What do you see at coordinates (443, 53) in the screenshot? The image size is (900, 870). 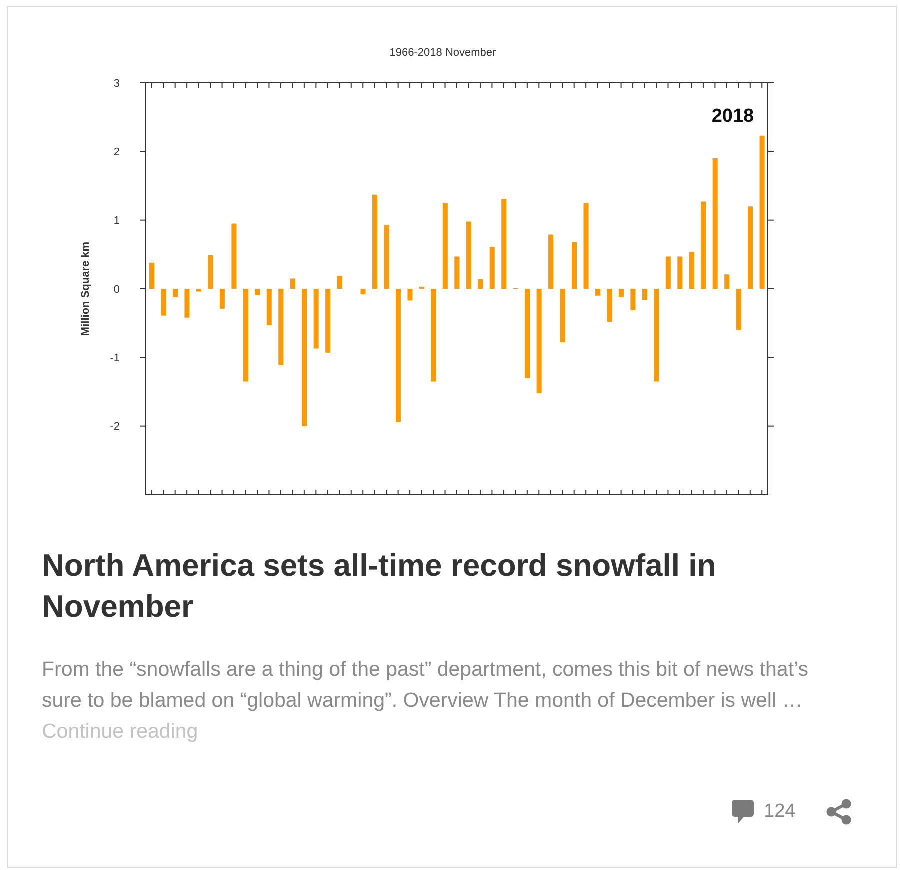 I see `chart-title: 1966-2018 November` at bounding box center [443, 53].